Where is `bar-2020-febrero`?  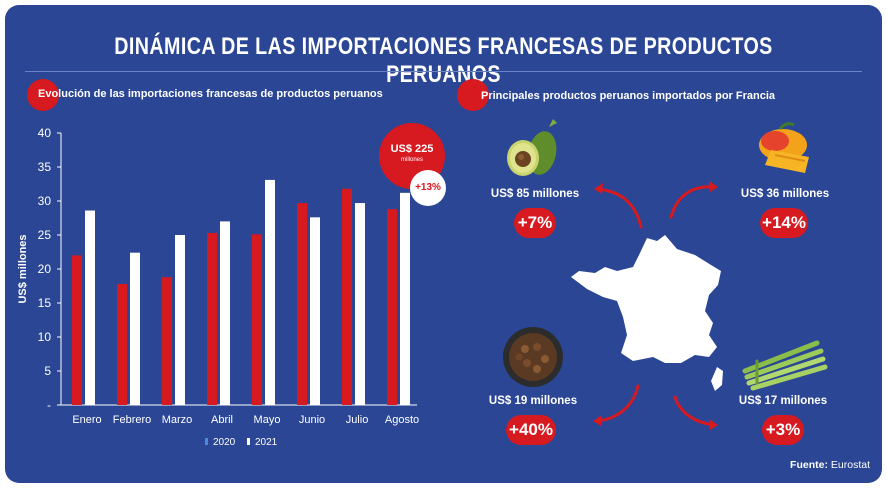 bar-2020-febrero is located at coordinates (122, 344).